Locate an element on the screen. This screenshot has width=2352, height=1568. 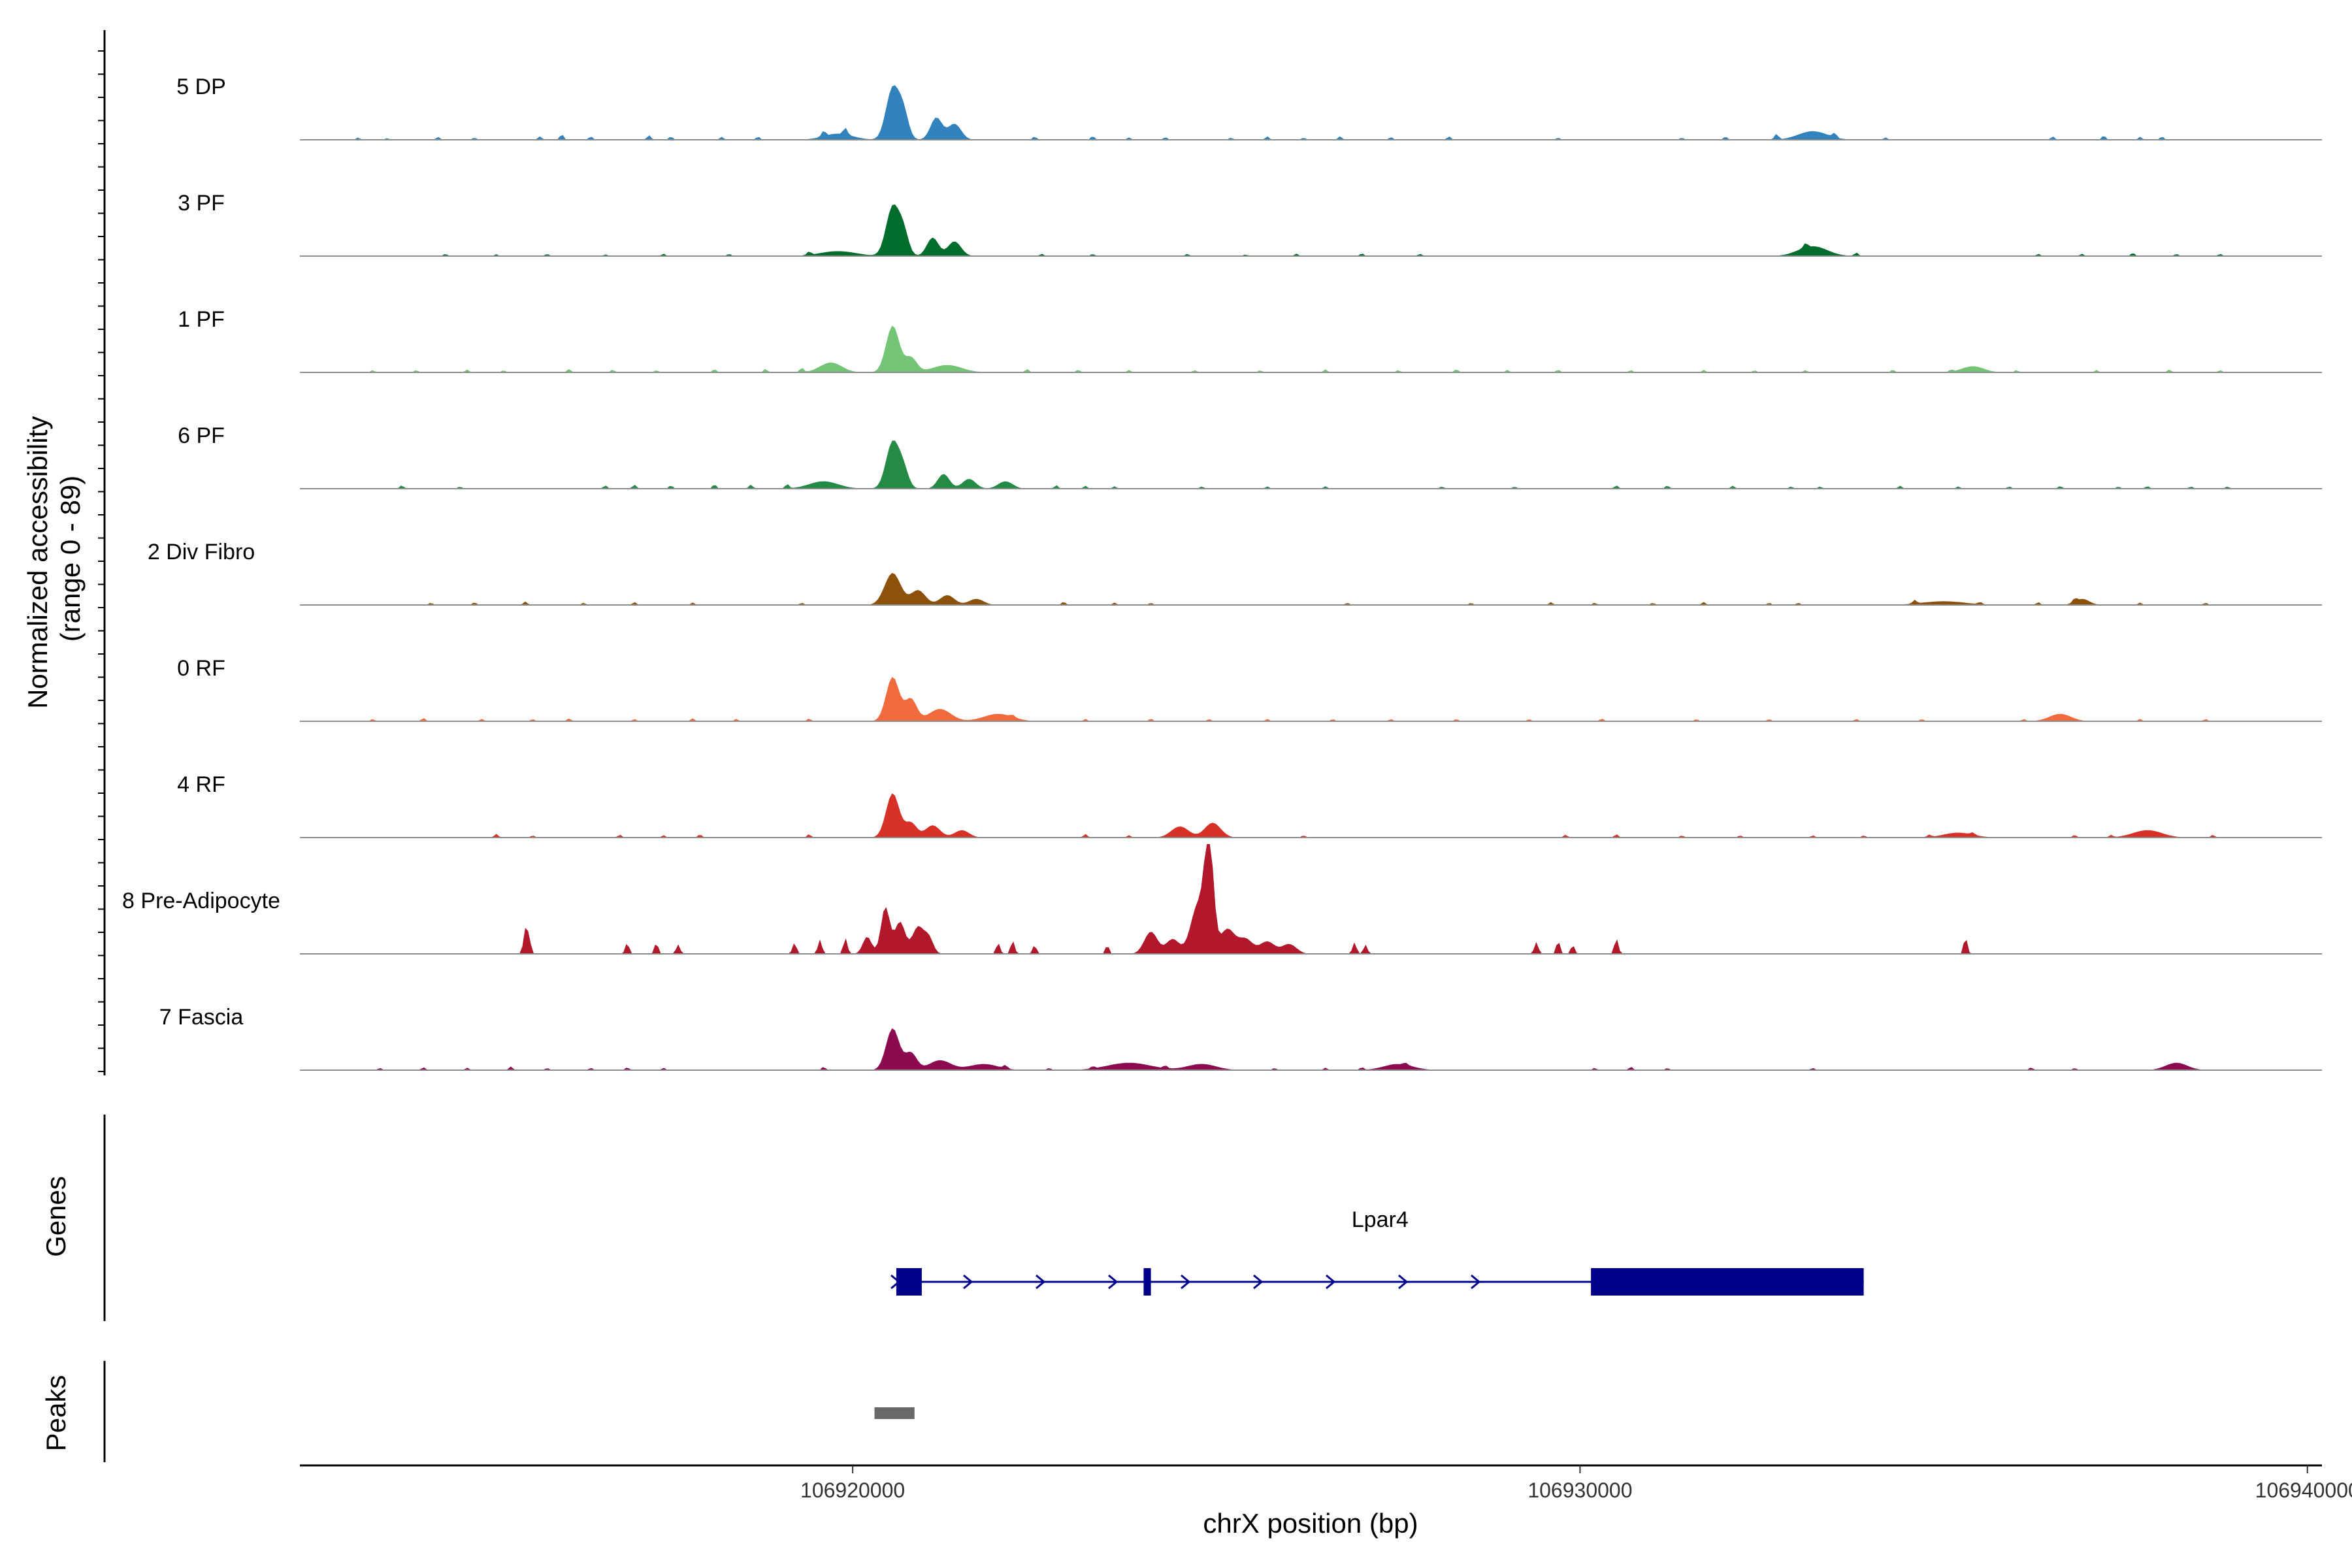
track-7: 4 RF is located at coordinates (1249, 805).